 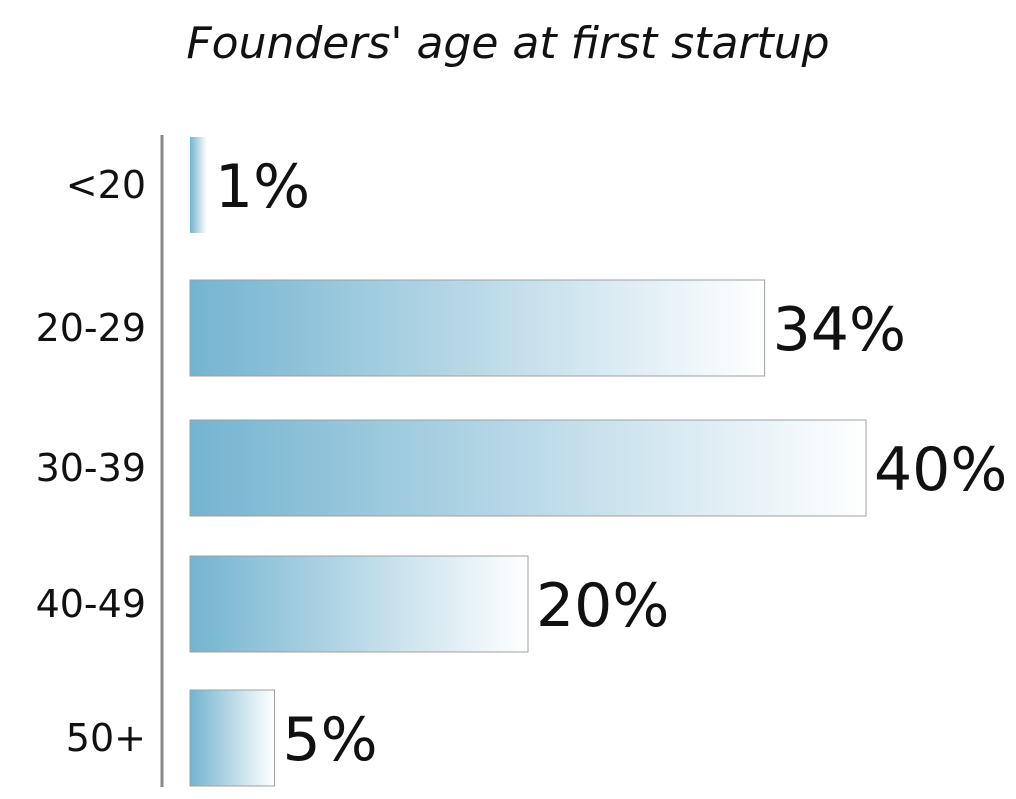 I want to click on category-label-1: 20-29, so click(x=91, y=328).